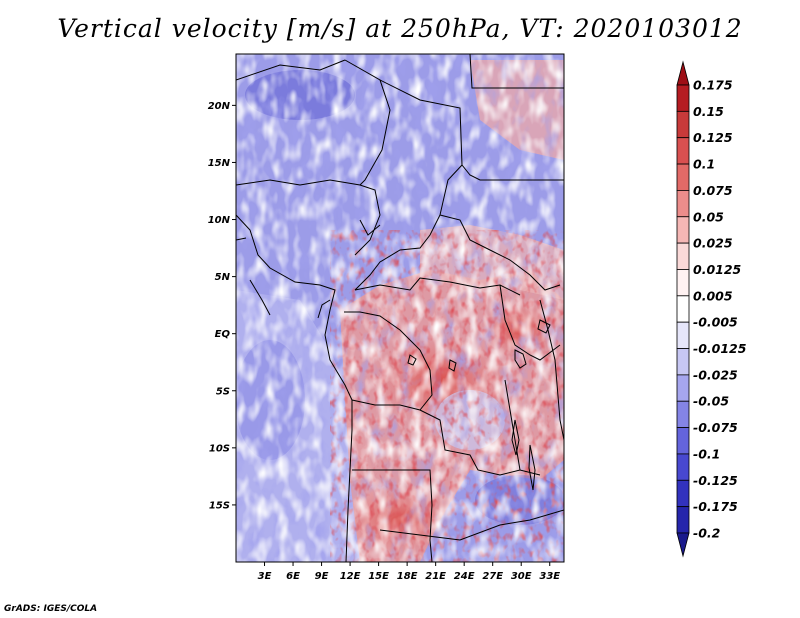 This screenshot has height=618, width=800. I want to click on longitude-axis: 3E 6E 9E 12E 15E 18E 21E 24E 27E 30E 33E, so click(409, 572).